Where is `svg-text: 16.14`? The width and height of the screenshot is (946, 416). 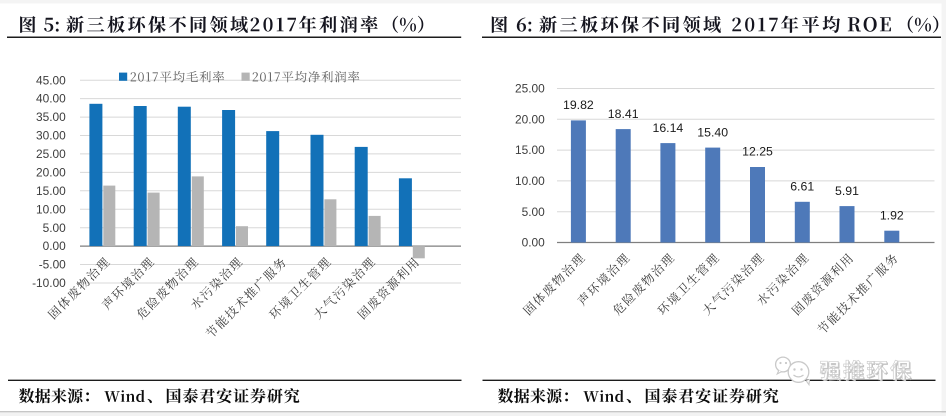 svg-text: 16.14 is located at coordinates (668, 128).